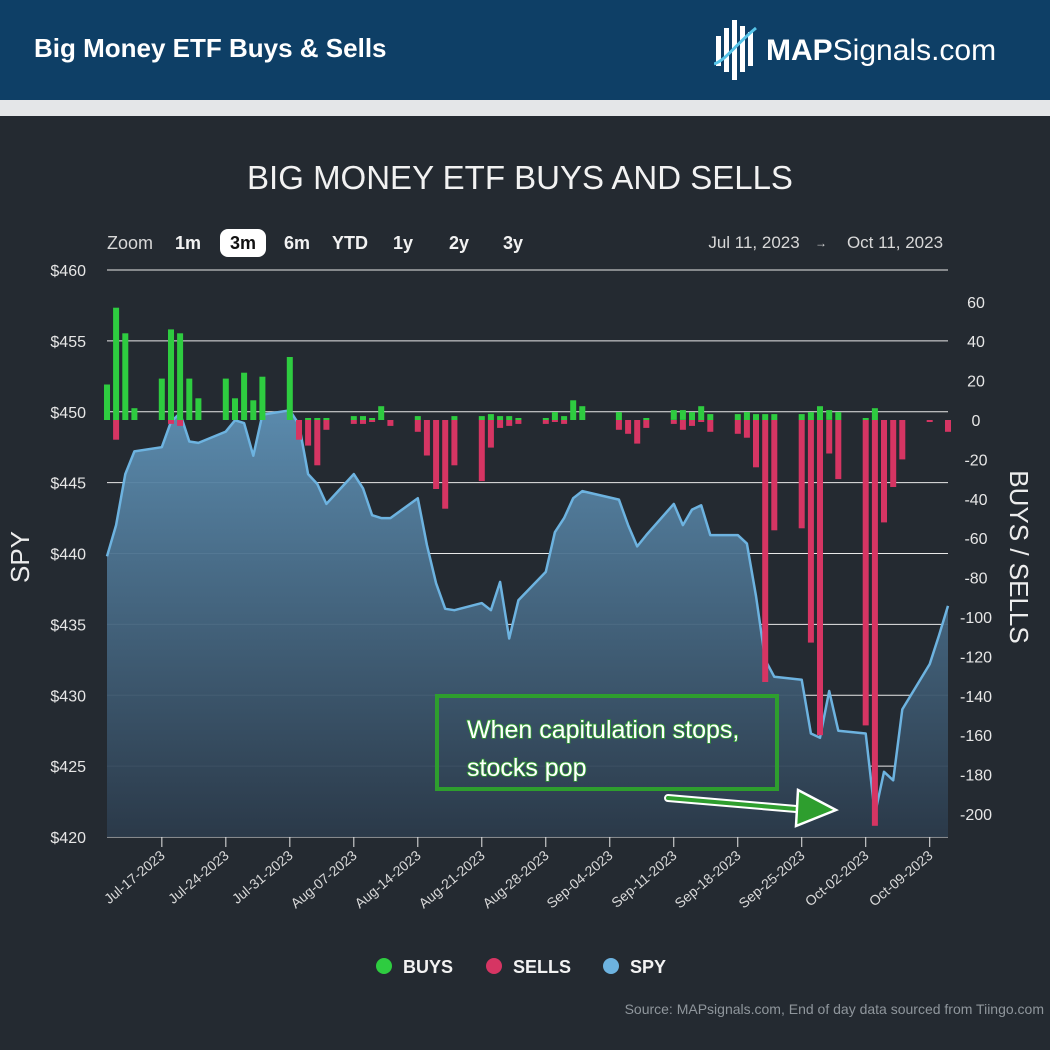 The image size is (1050, 1050). What do you see at coordinates (68, 696) in the screenshot?
I see `left-tick-label: $430` at bounding box center [68, 696].